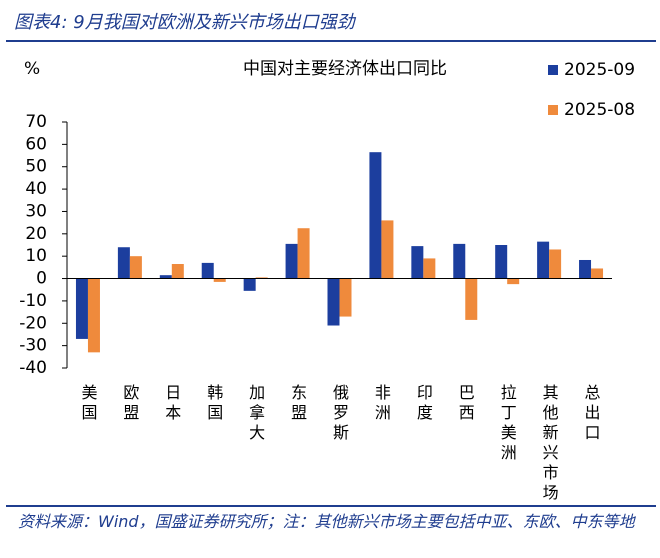 Image resolution: width=660 pixels, height=558 pixels. I want to click on x-tick-label: 非洲, so click(381, 404).